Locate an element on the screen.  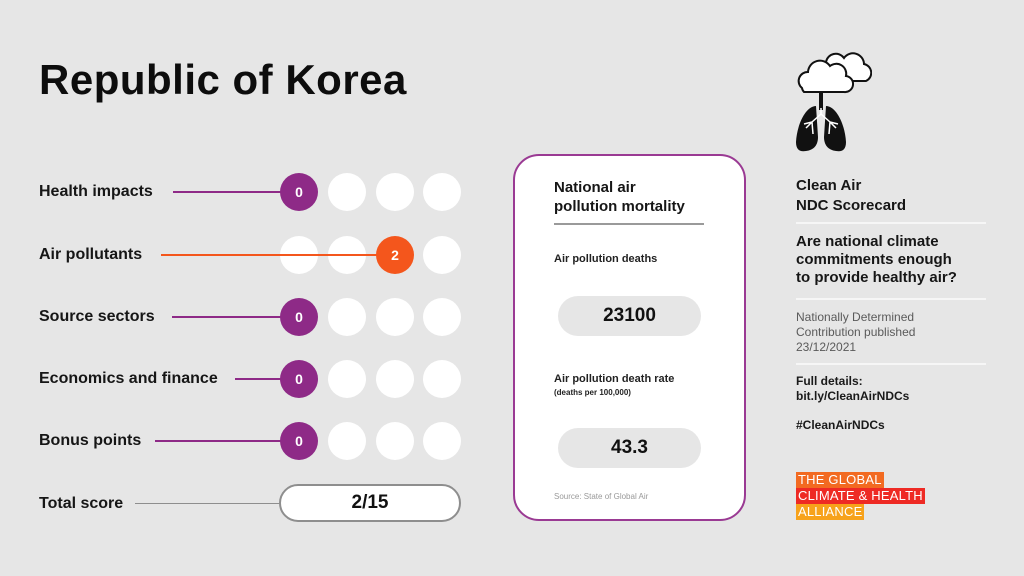
logo-line: THE GLOBAL is located at coordinates (840, 480).